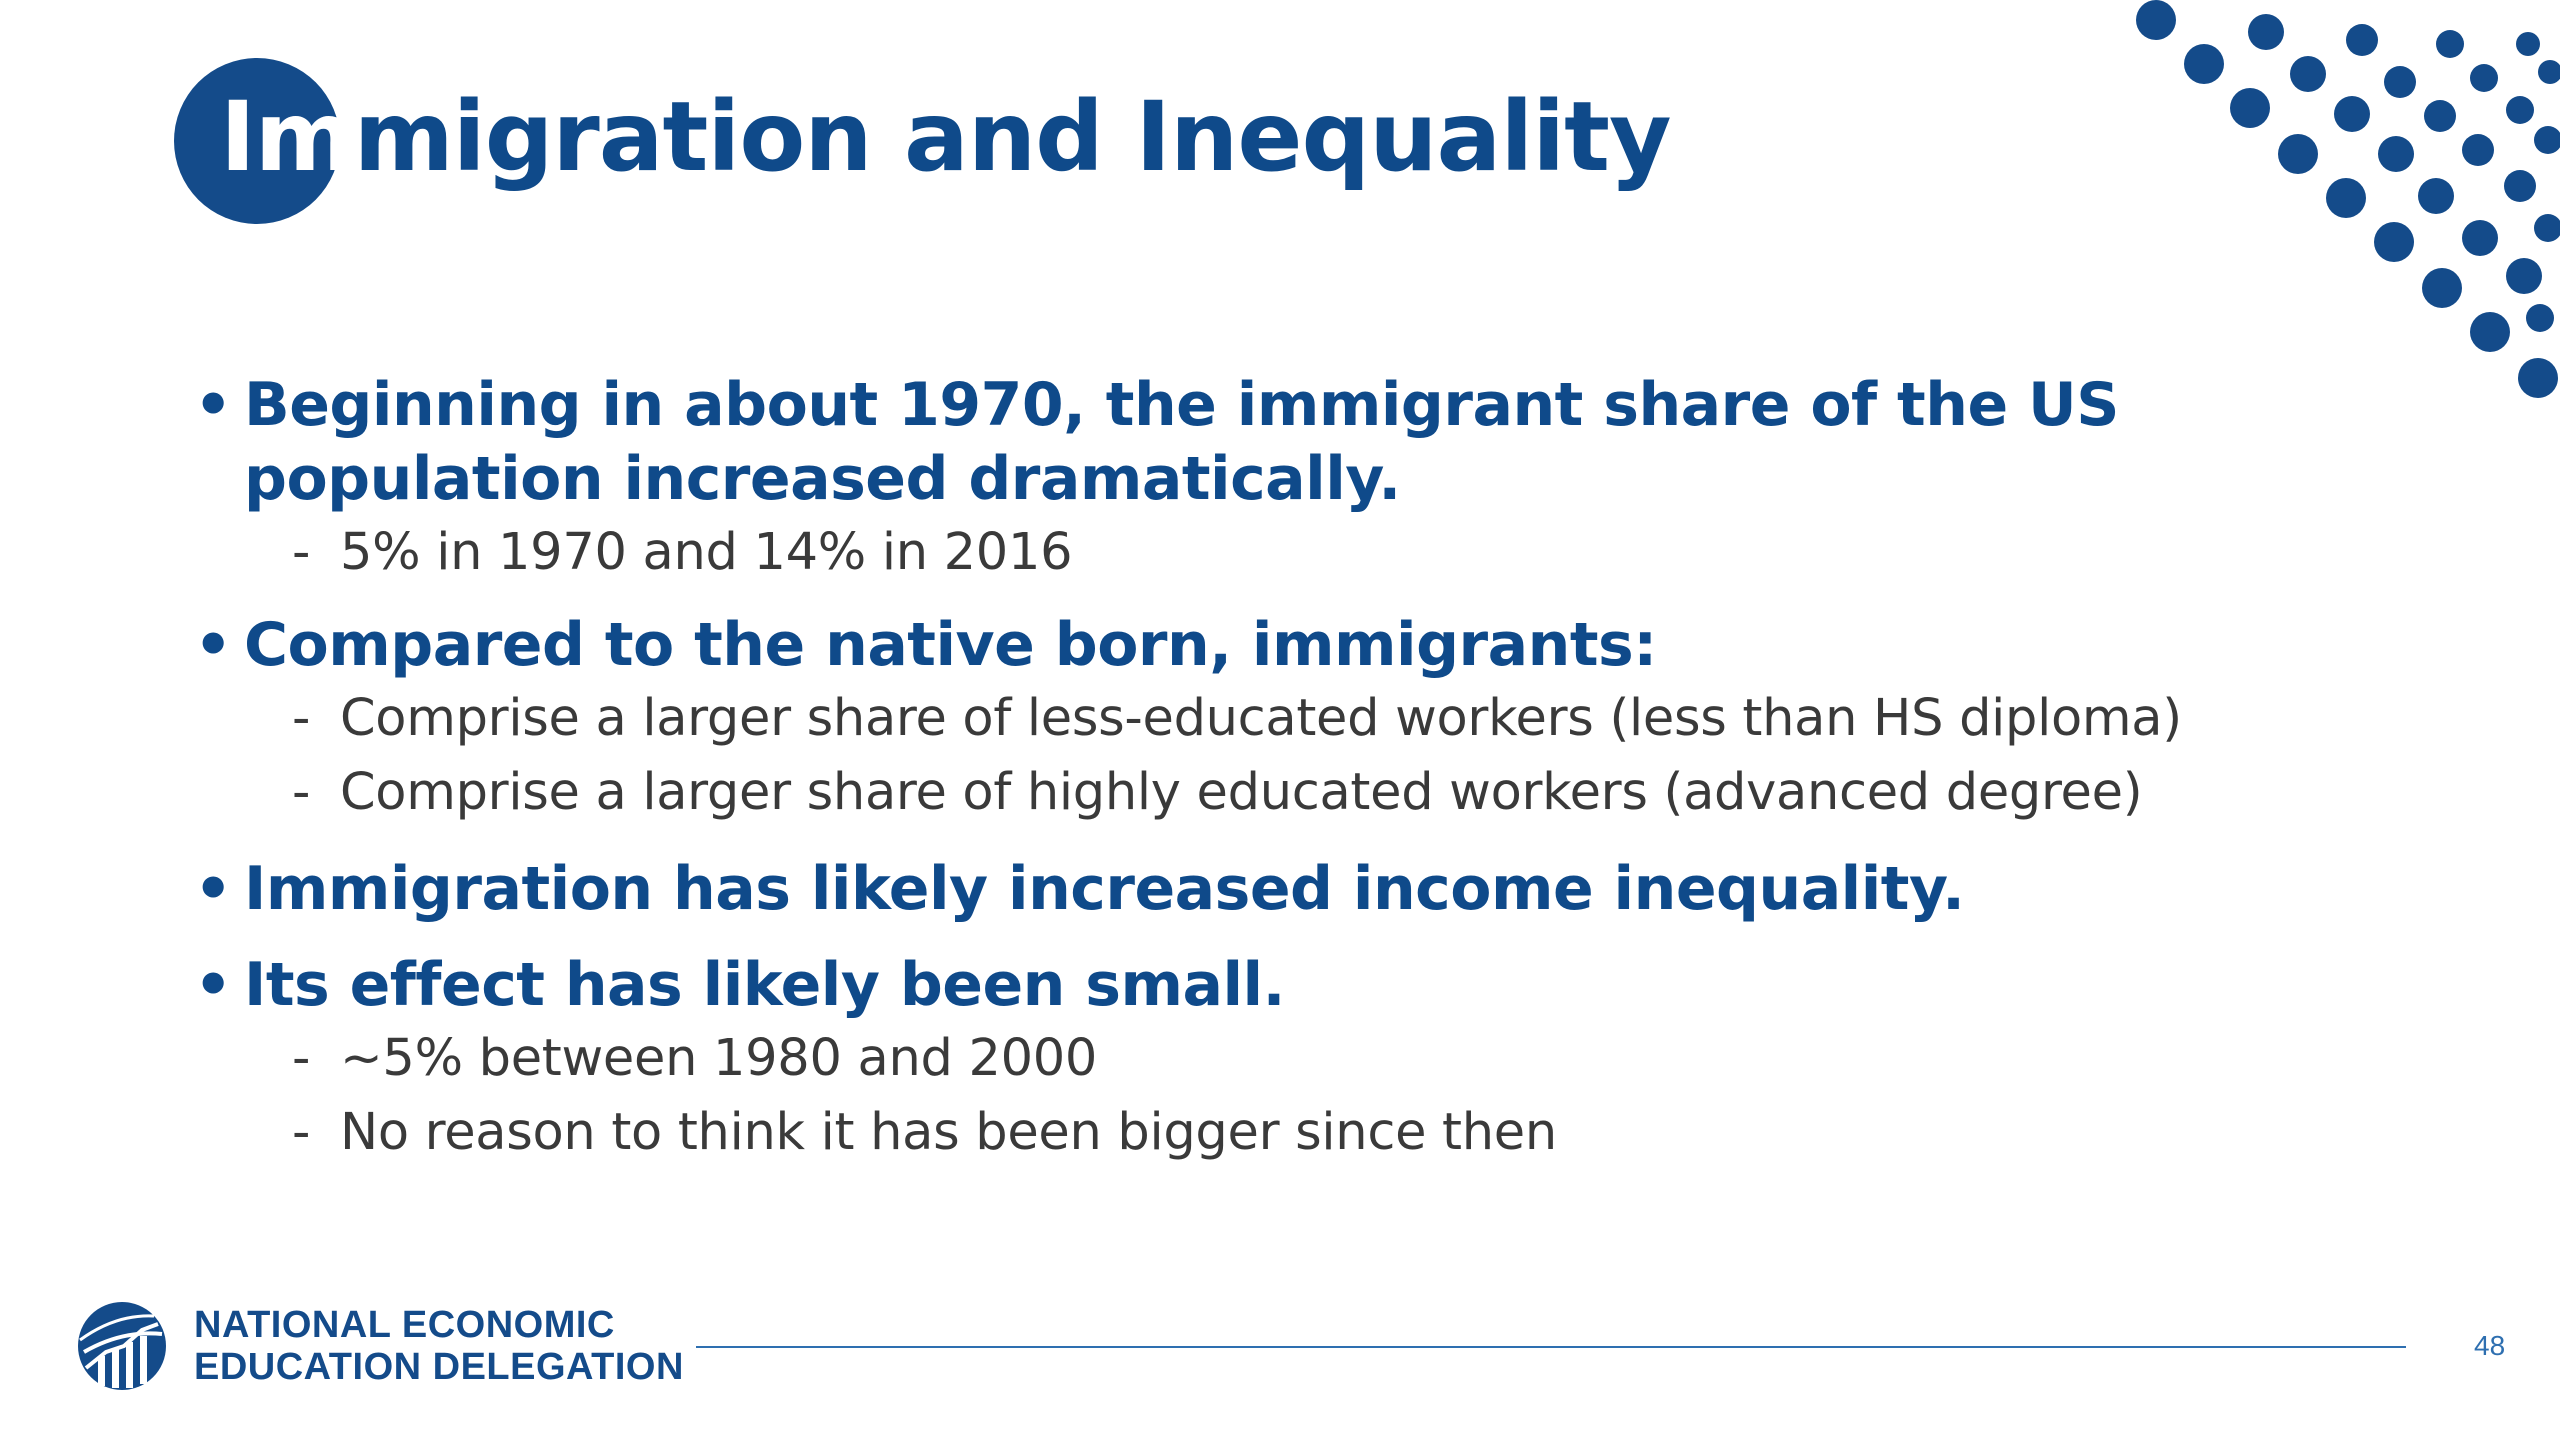  Describe the element at coordinates (287, 137) in the screenshot. I see `title-highlight: Im` at that location.